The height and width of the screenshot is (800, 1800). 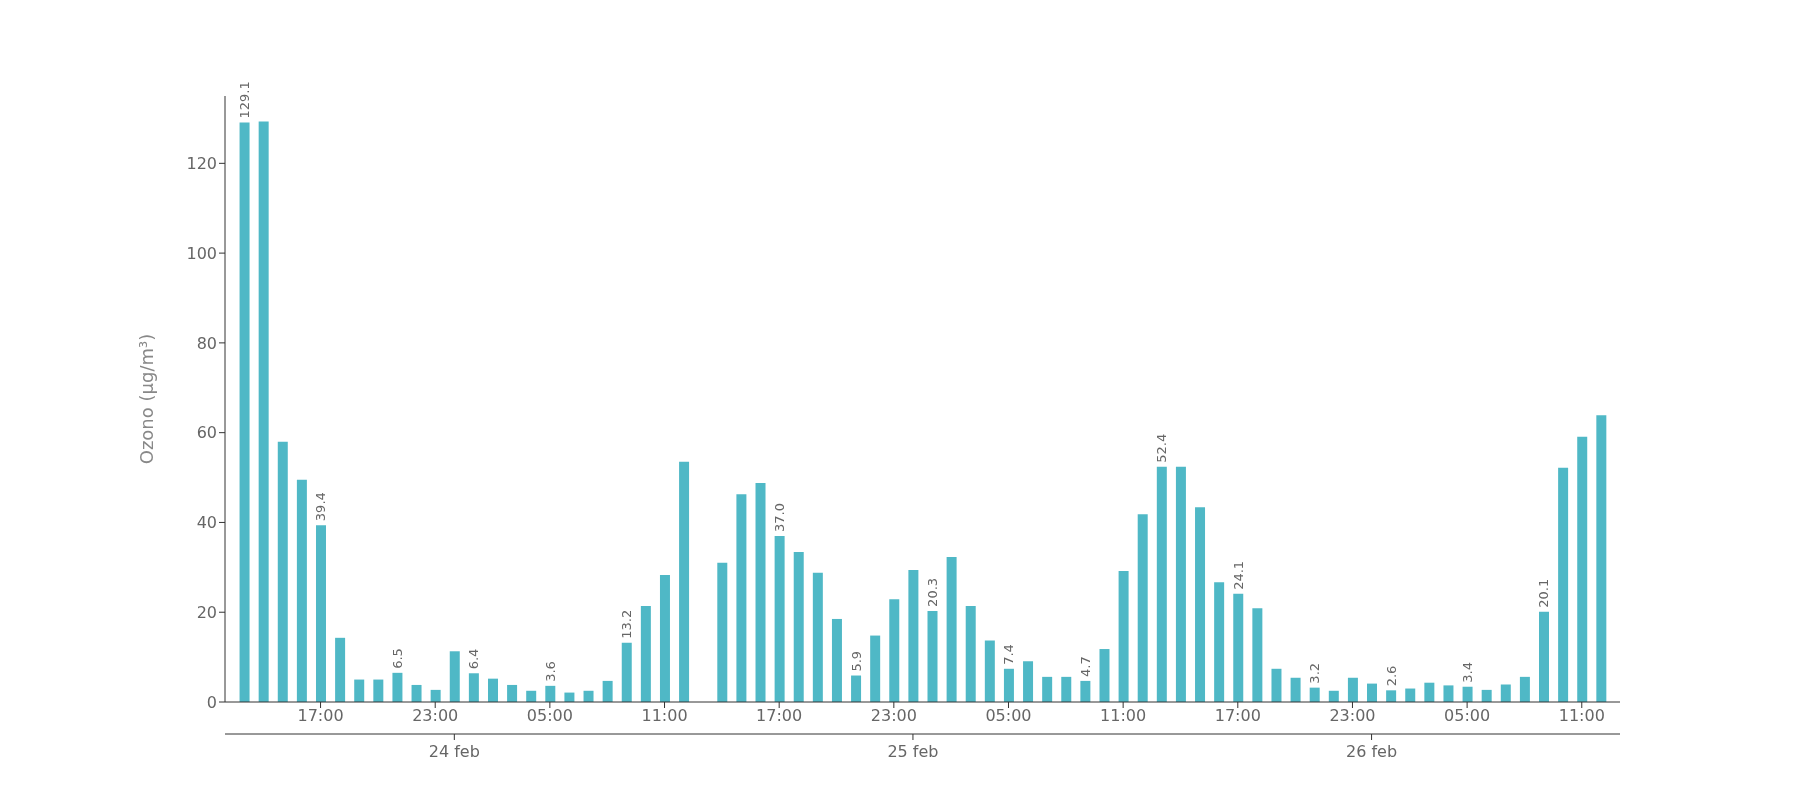 What do you see at coordinates (321, 507) in the screenshot?
I see `data-label: 39.4` at bounding box center [321, 507].